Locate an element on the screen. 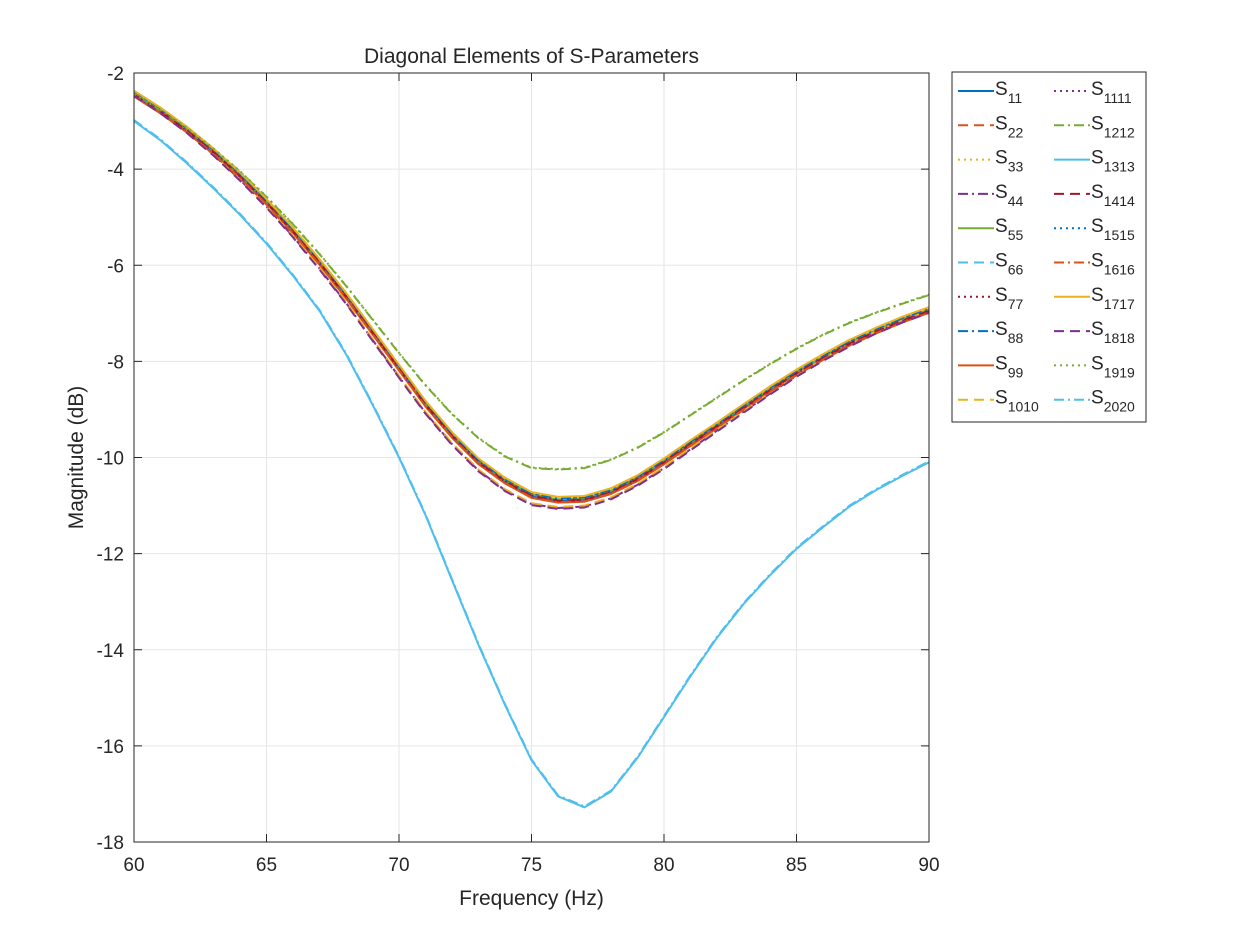 This screenshot has height=947, width=1244. legend-label-subscript: 1919 is located at coordinates (1119, 372).